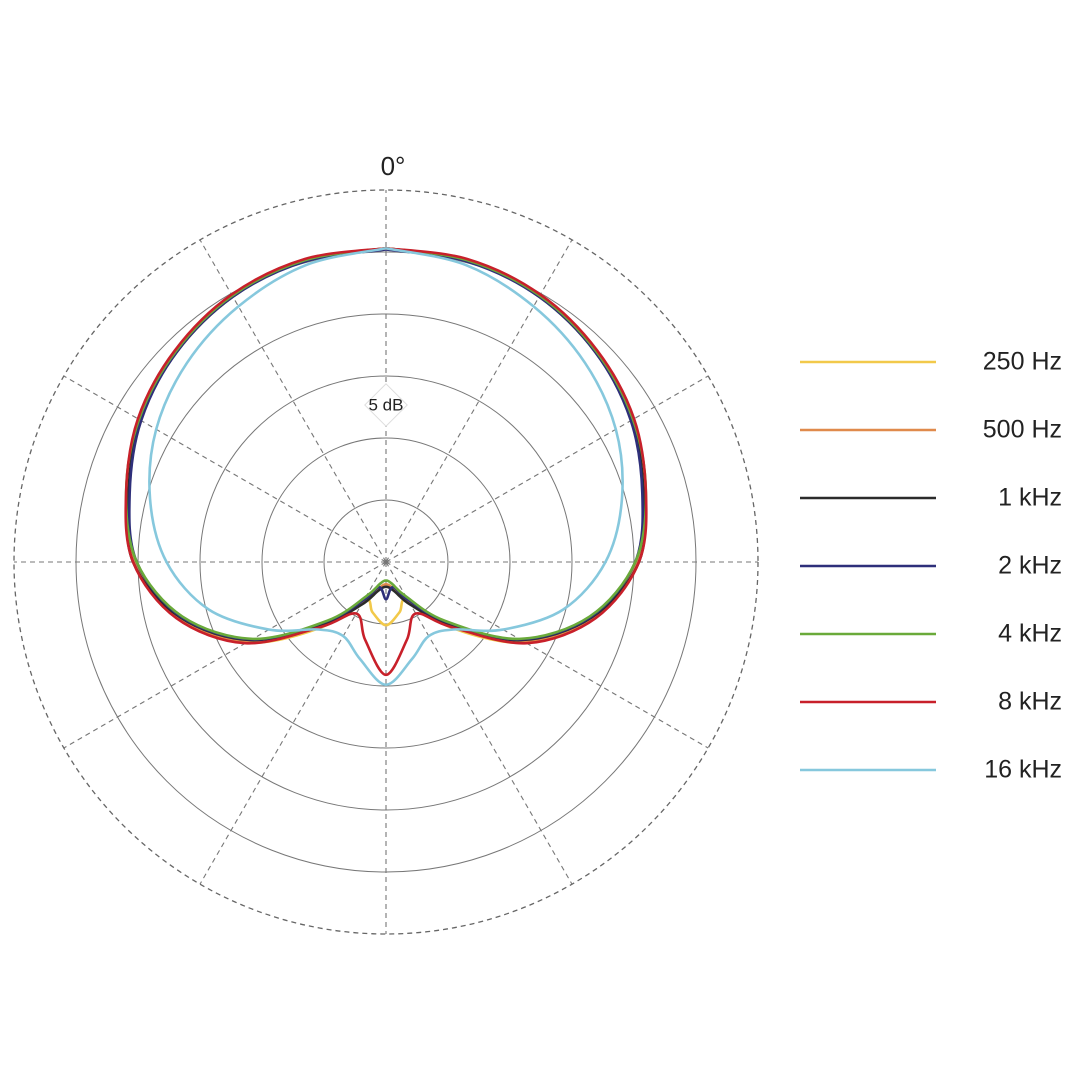  Describe the element at coordinates (1022, 362) in the screenshot. I see `legend-label: 250 Hz` at that location.